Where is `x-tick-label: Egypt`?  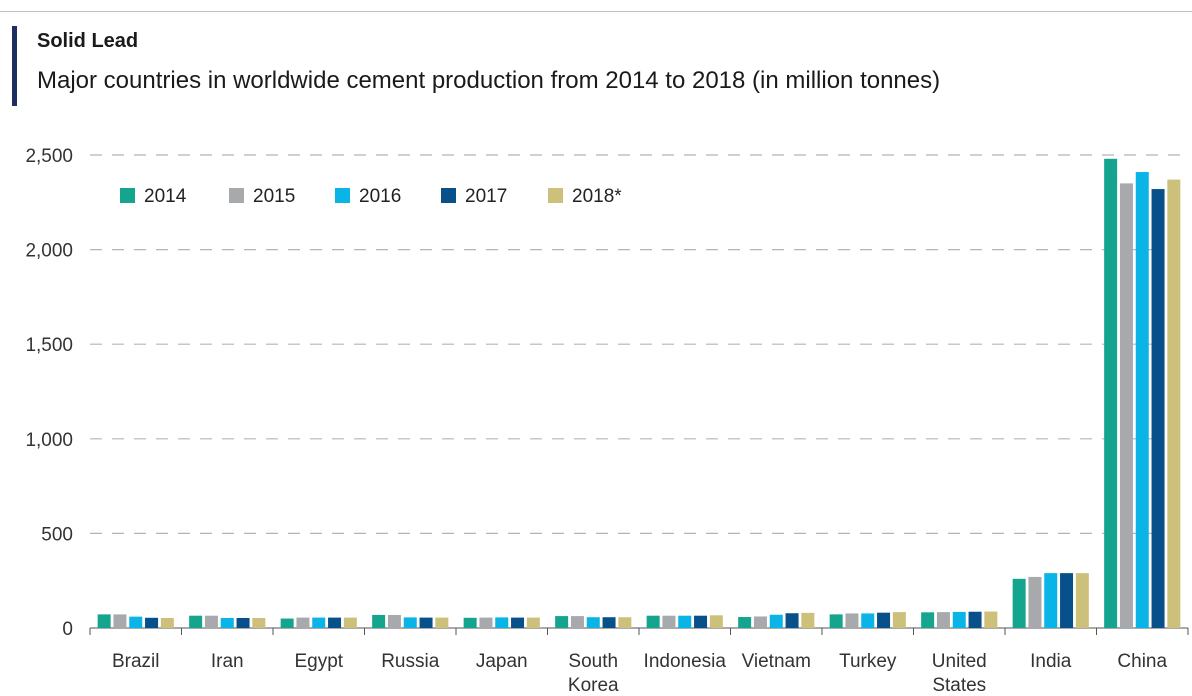
x-tick-label: Egypt is located at coordinates (318, 661).